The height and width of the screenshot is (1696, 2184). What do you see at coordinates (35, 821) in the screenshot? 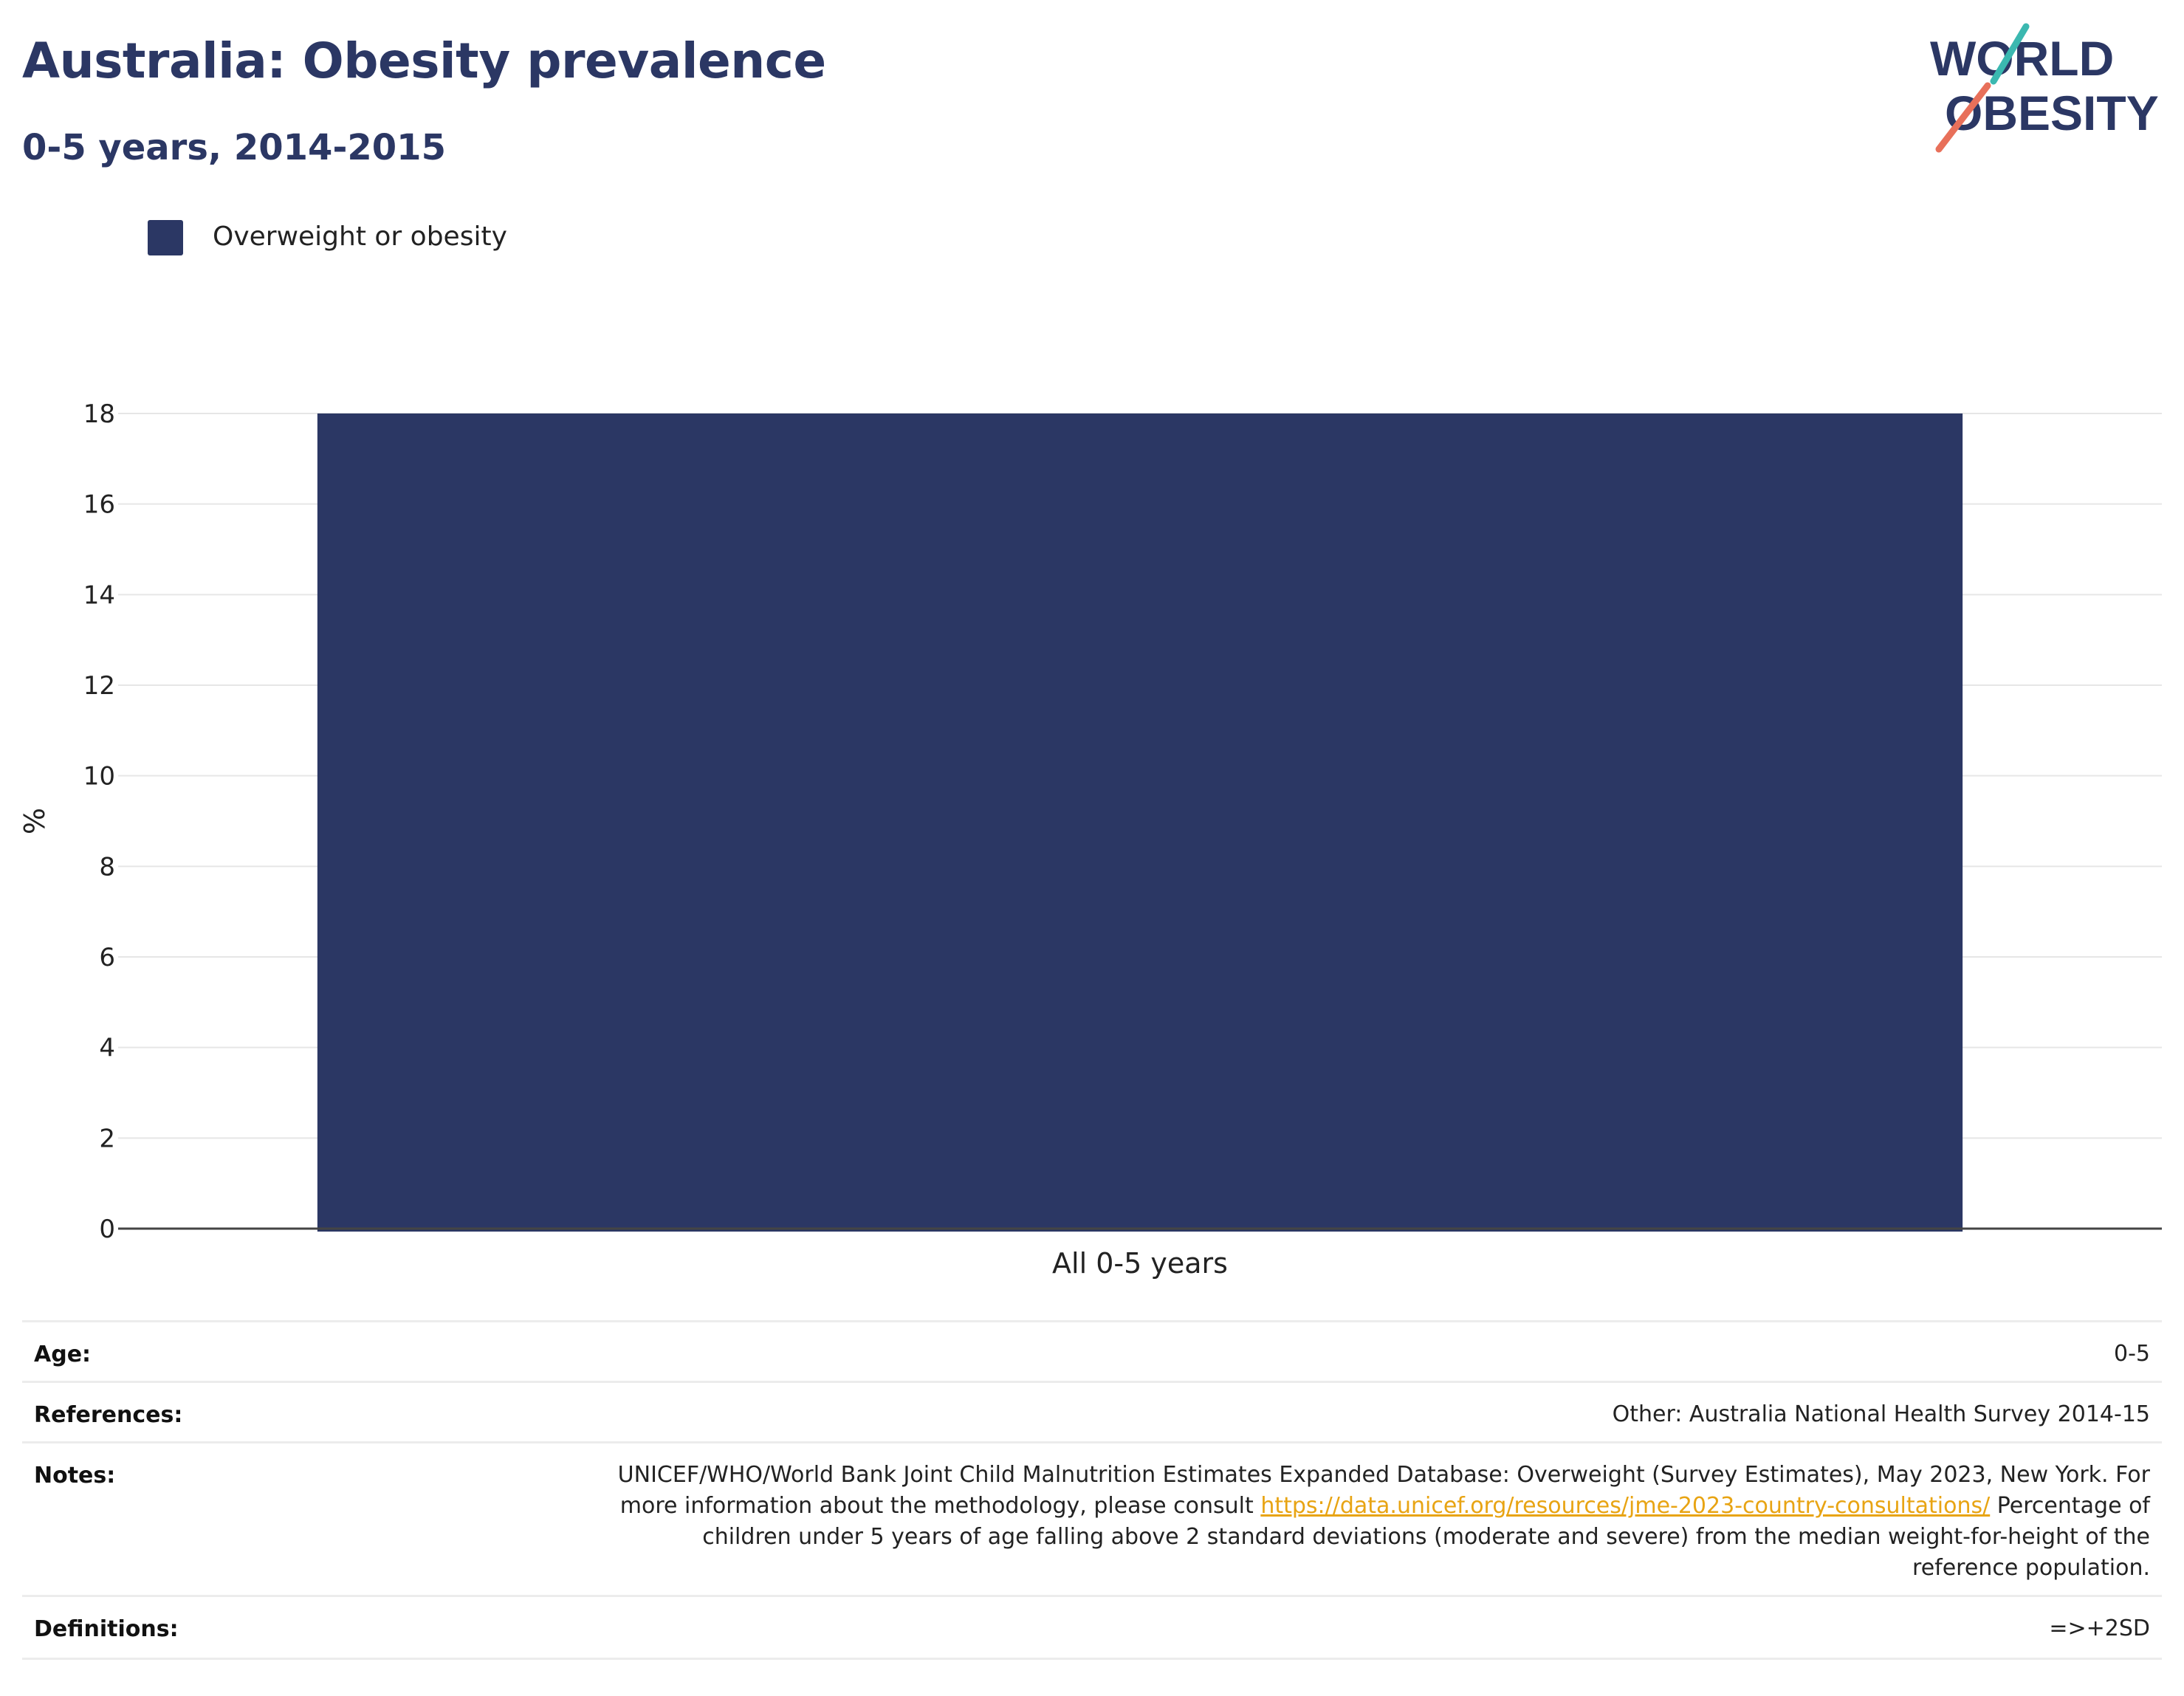
I see `y-axis-label: %` at bounding box center [35, 821].